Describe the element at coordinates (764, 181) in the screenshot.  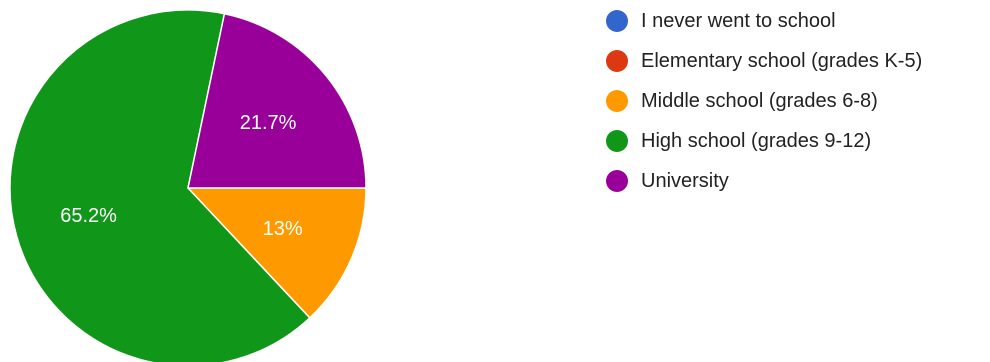
I see `legend-item-4: University` at that location.